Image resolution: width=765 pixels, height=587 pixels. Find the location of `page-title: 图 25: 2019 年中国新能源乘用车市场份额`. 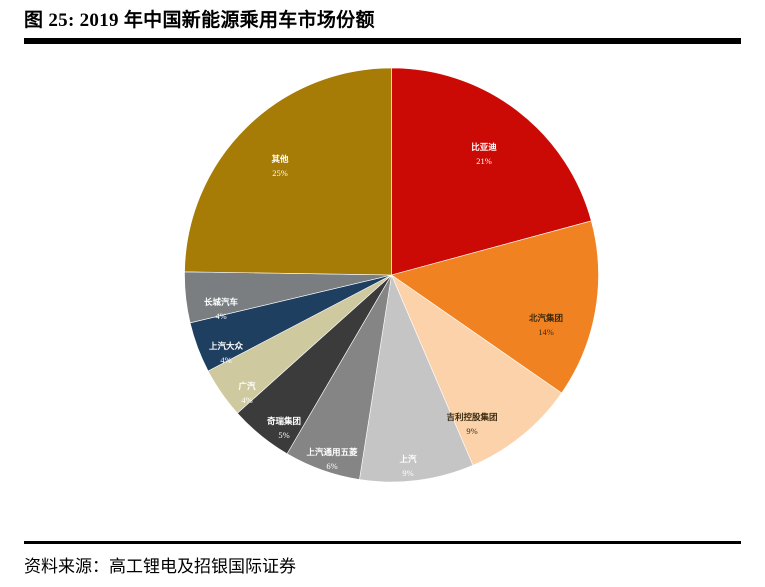

page-title: 图 25: 2019 年中国新能源乘用车市场份额 is located at coordinates (199, 20).